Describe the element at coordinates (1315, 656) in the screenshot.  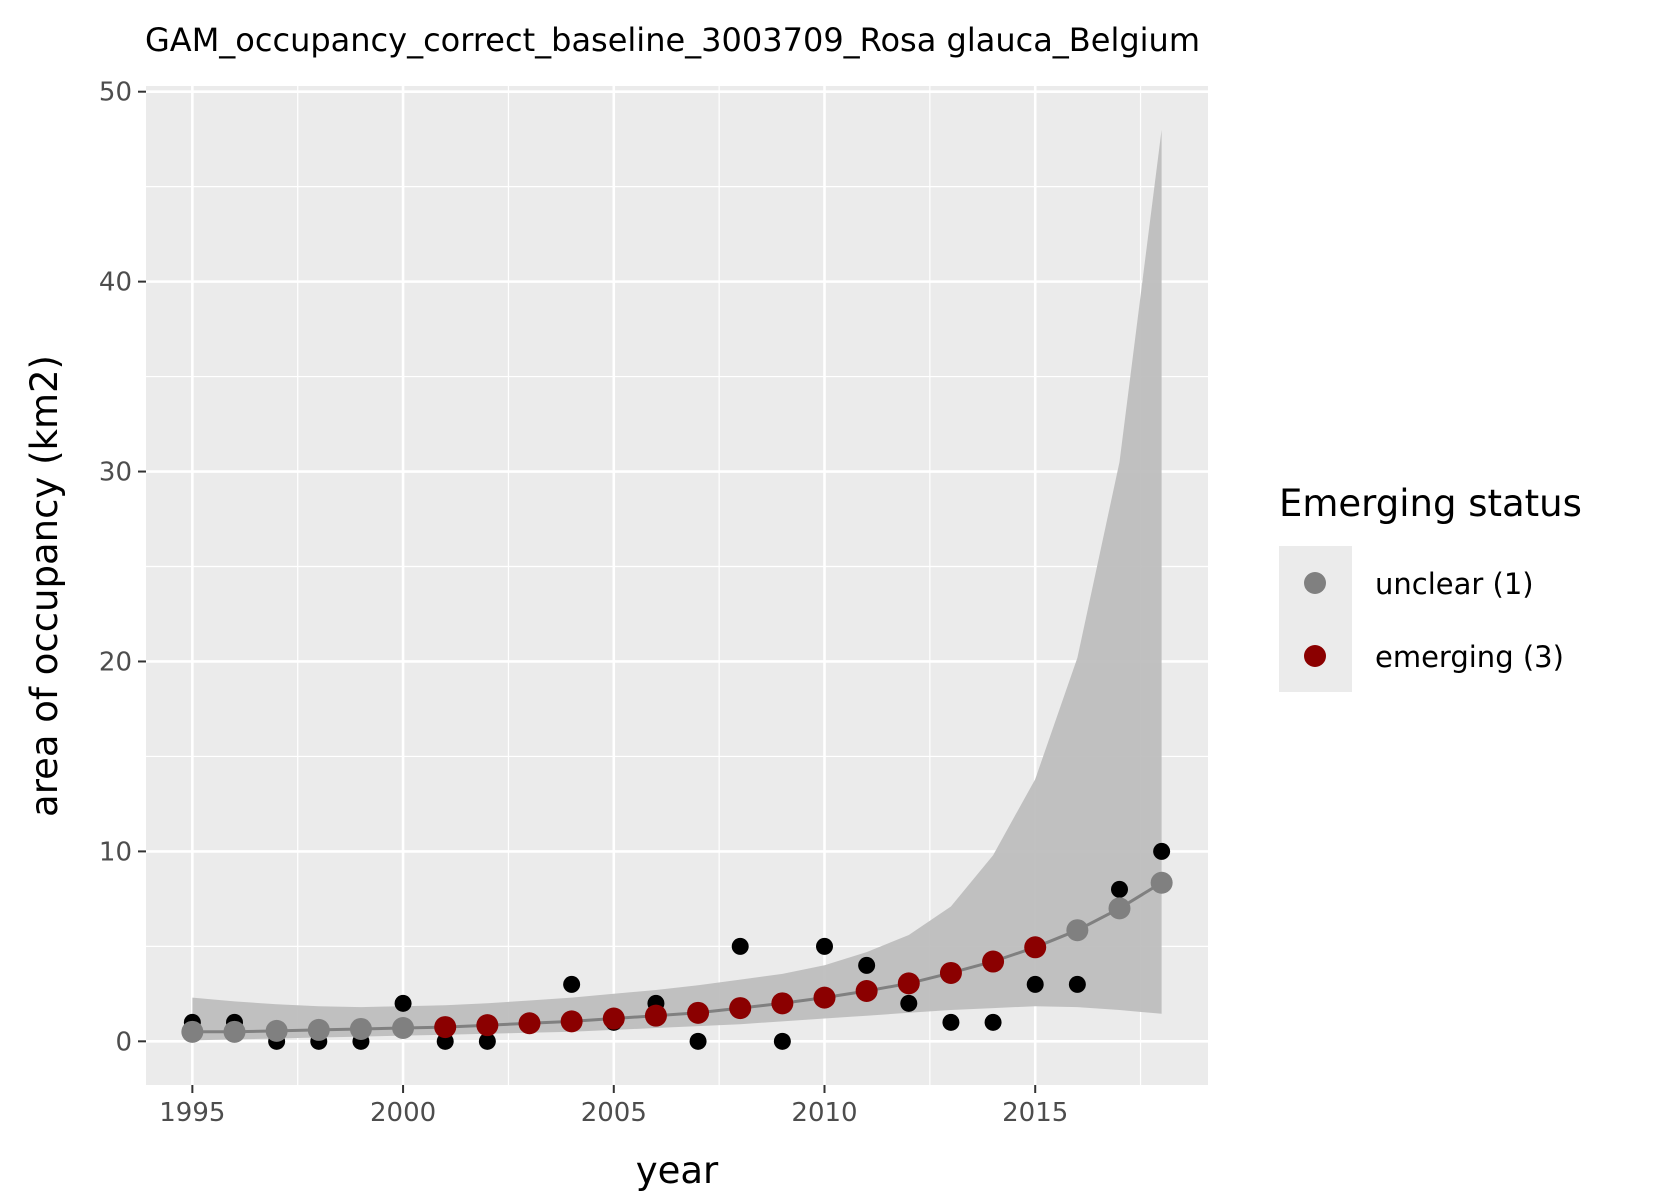
I see `legend-key-emerging` at that location.